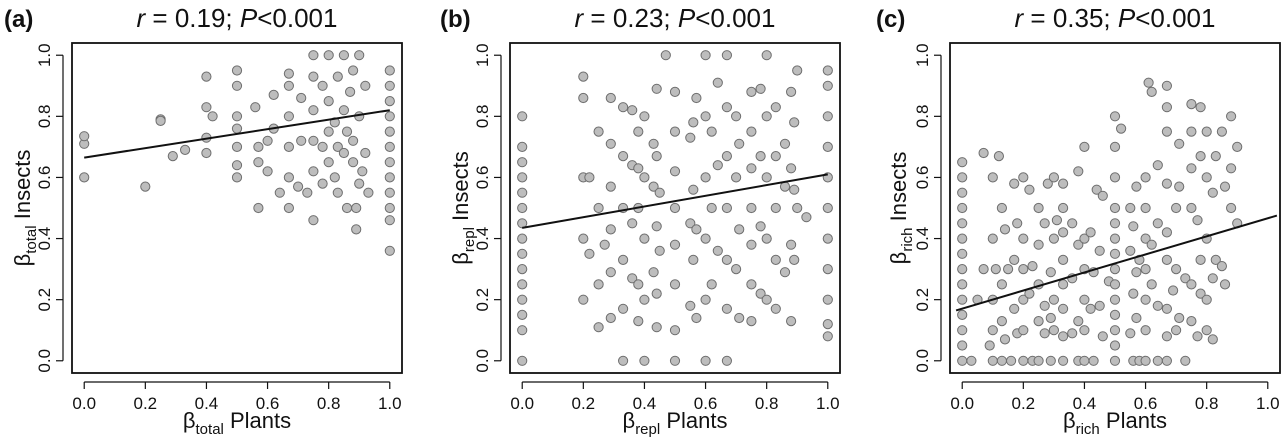  Describe the element at coordinates (237, 134) in the screenshot. I see `regression-line` at that location.